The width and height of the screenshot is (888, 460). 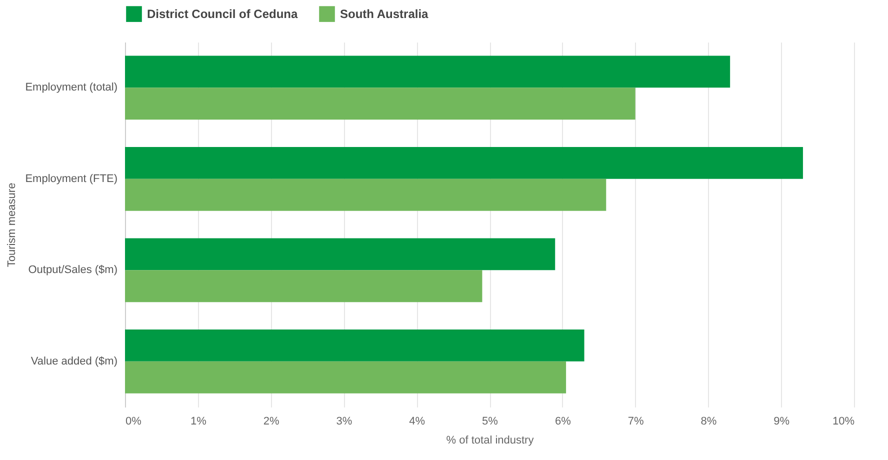 What do you see at coordinates (843, 422) in the screenshot?
I see `x-tick-label: 10%` at bounding box center [843, 422].